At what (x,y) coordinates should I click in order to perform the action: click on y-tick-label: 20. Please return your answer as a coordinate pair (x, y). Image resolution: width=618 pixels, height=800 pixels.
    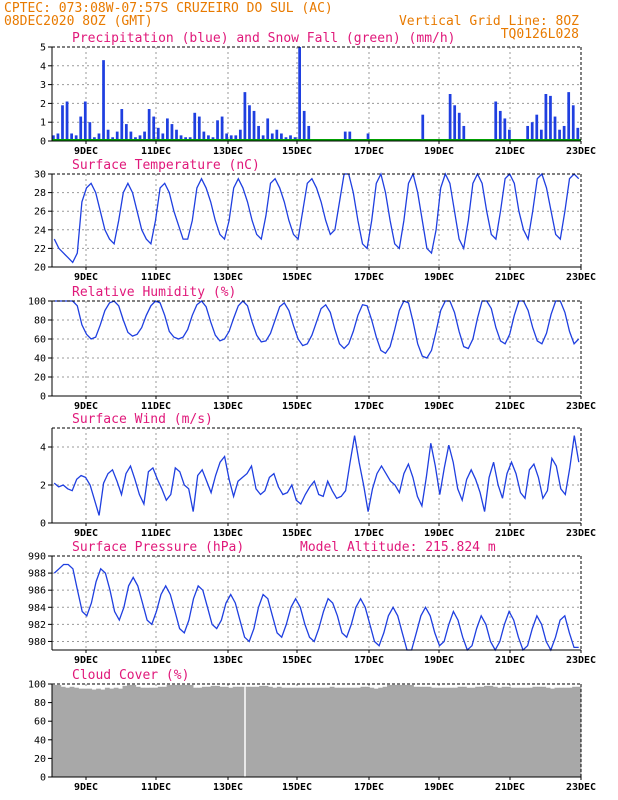
    Looking at the image, I should click on (40, 268).